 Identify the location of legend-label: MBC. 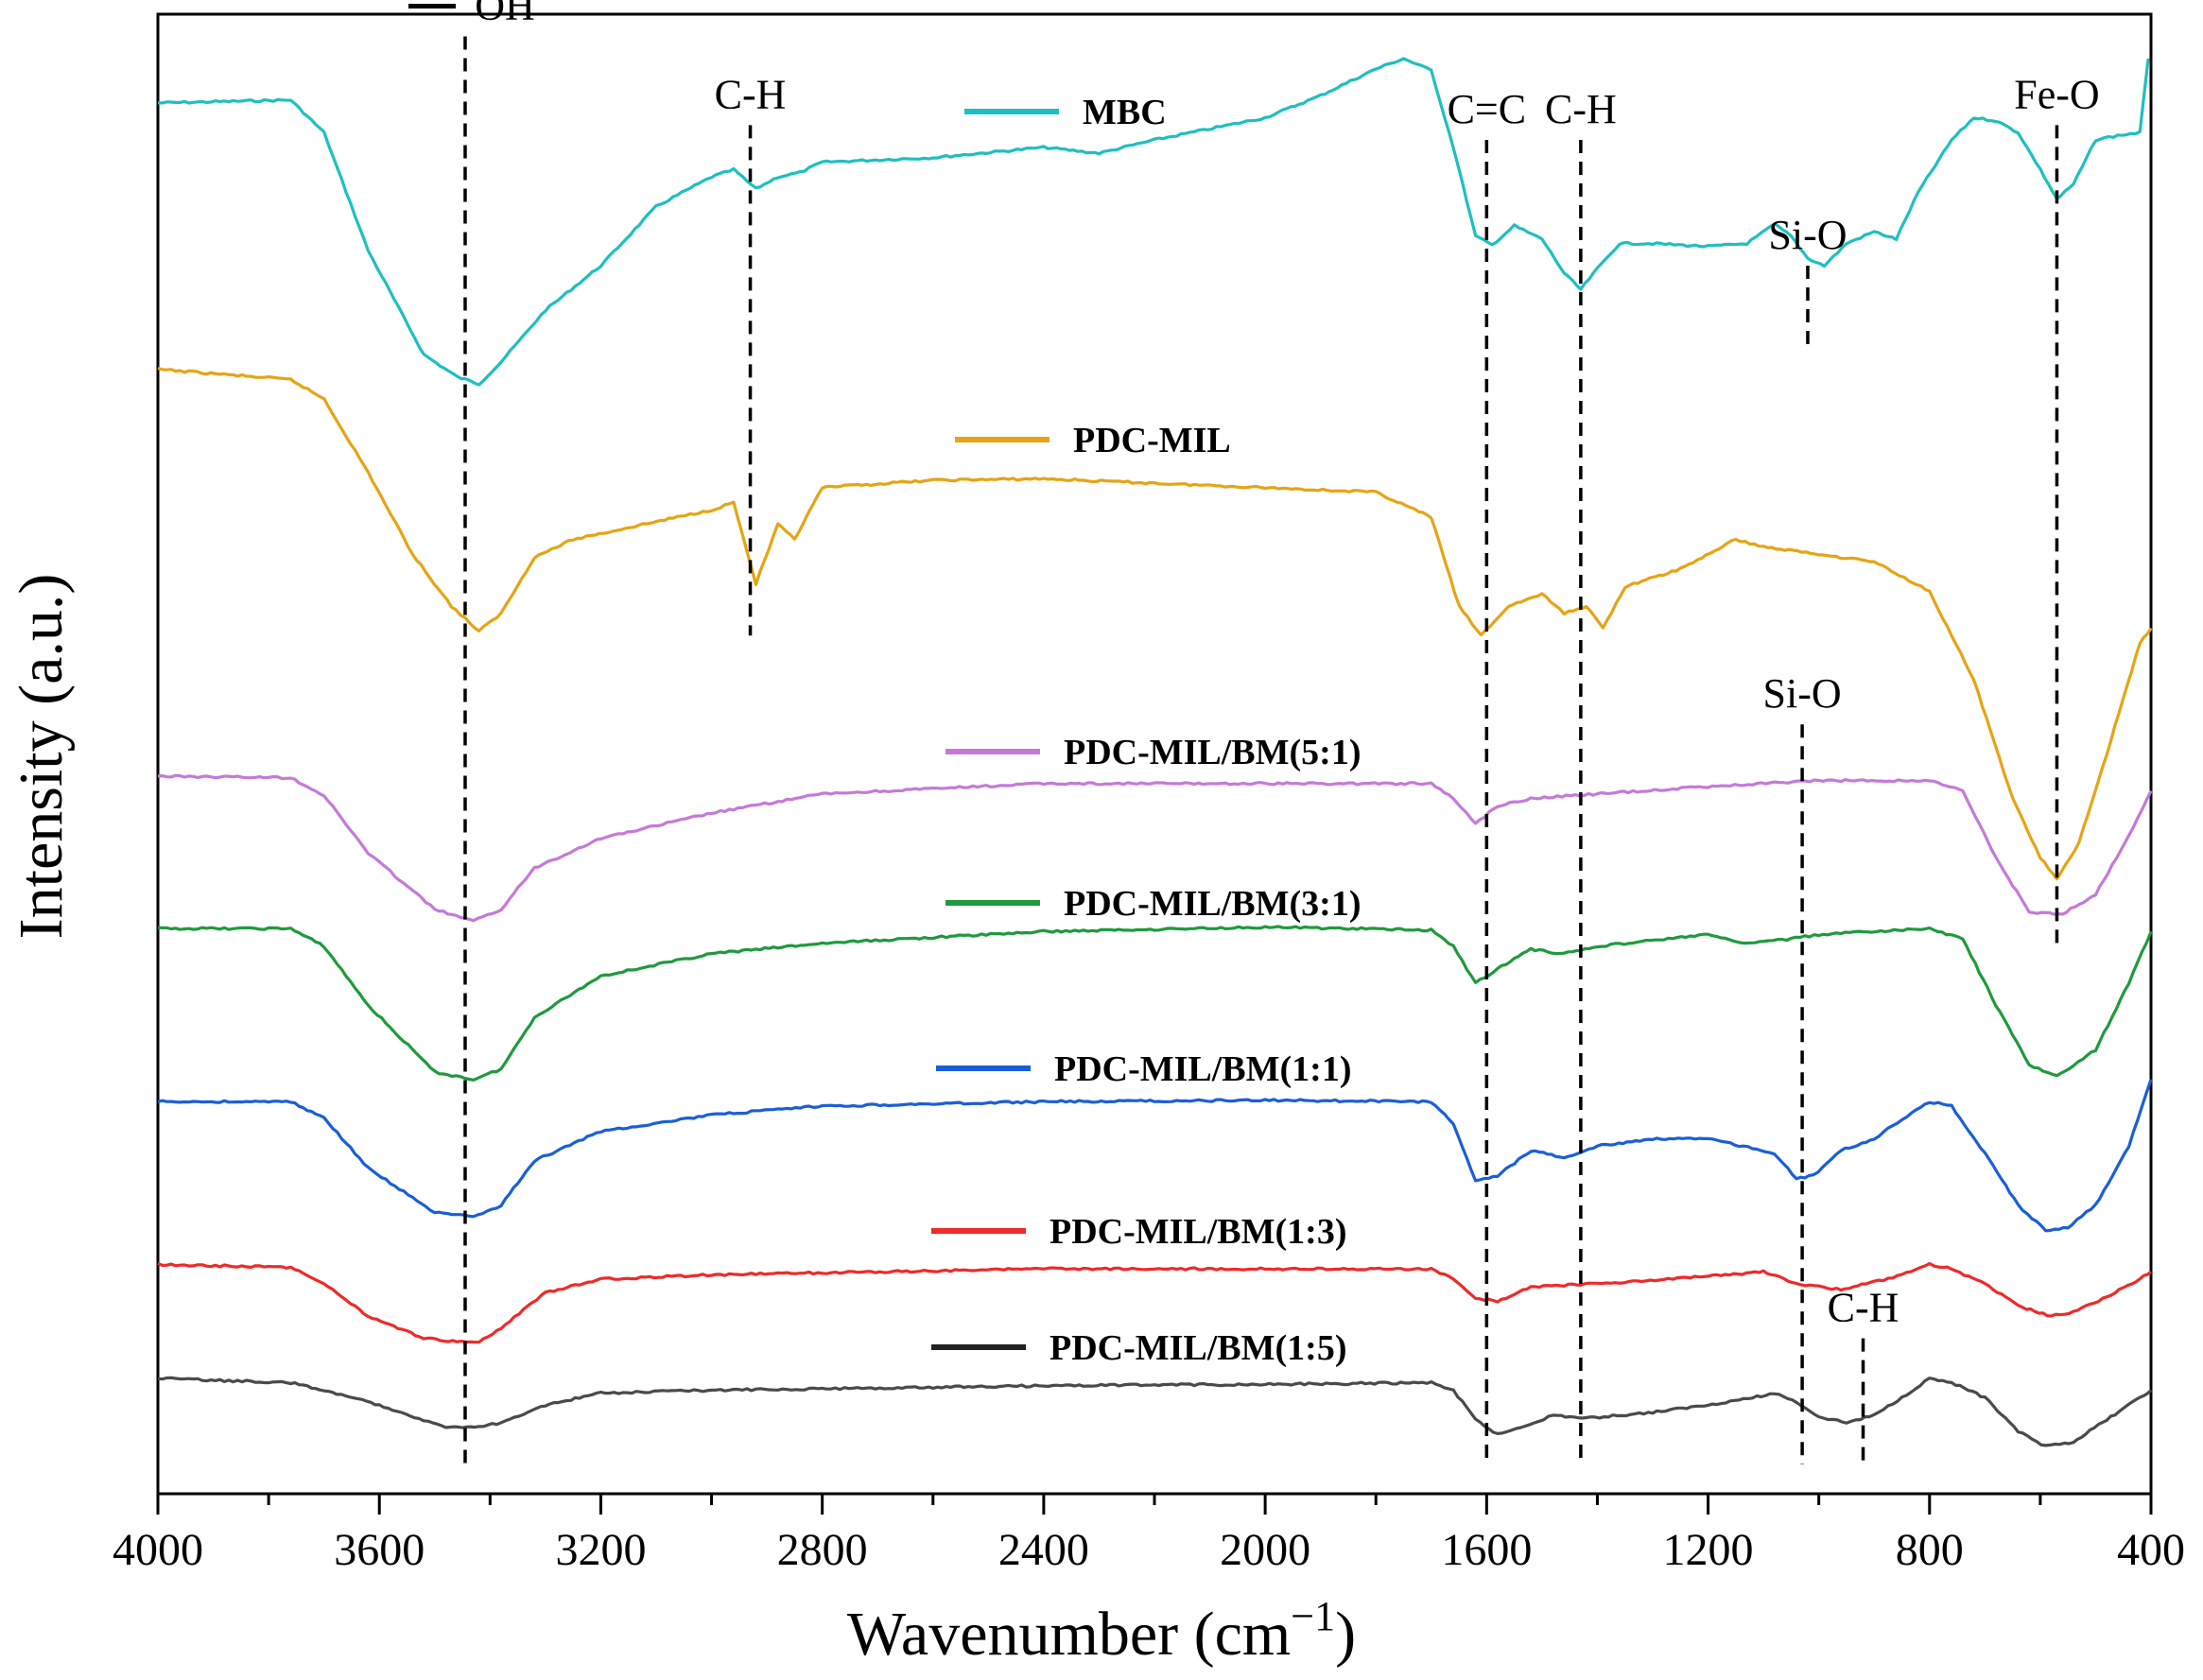
(1125, 112).